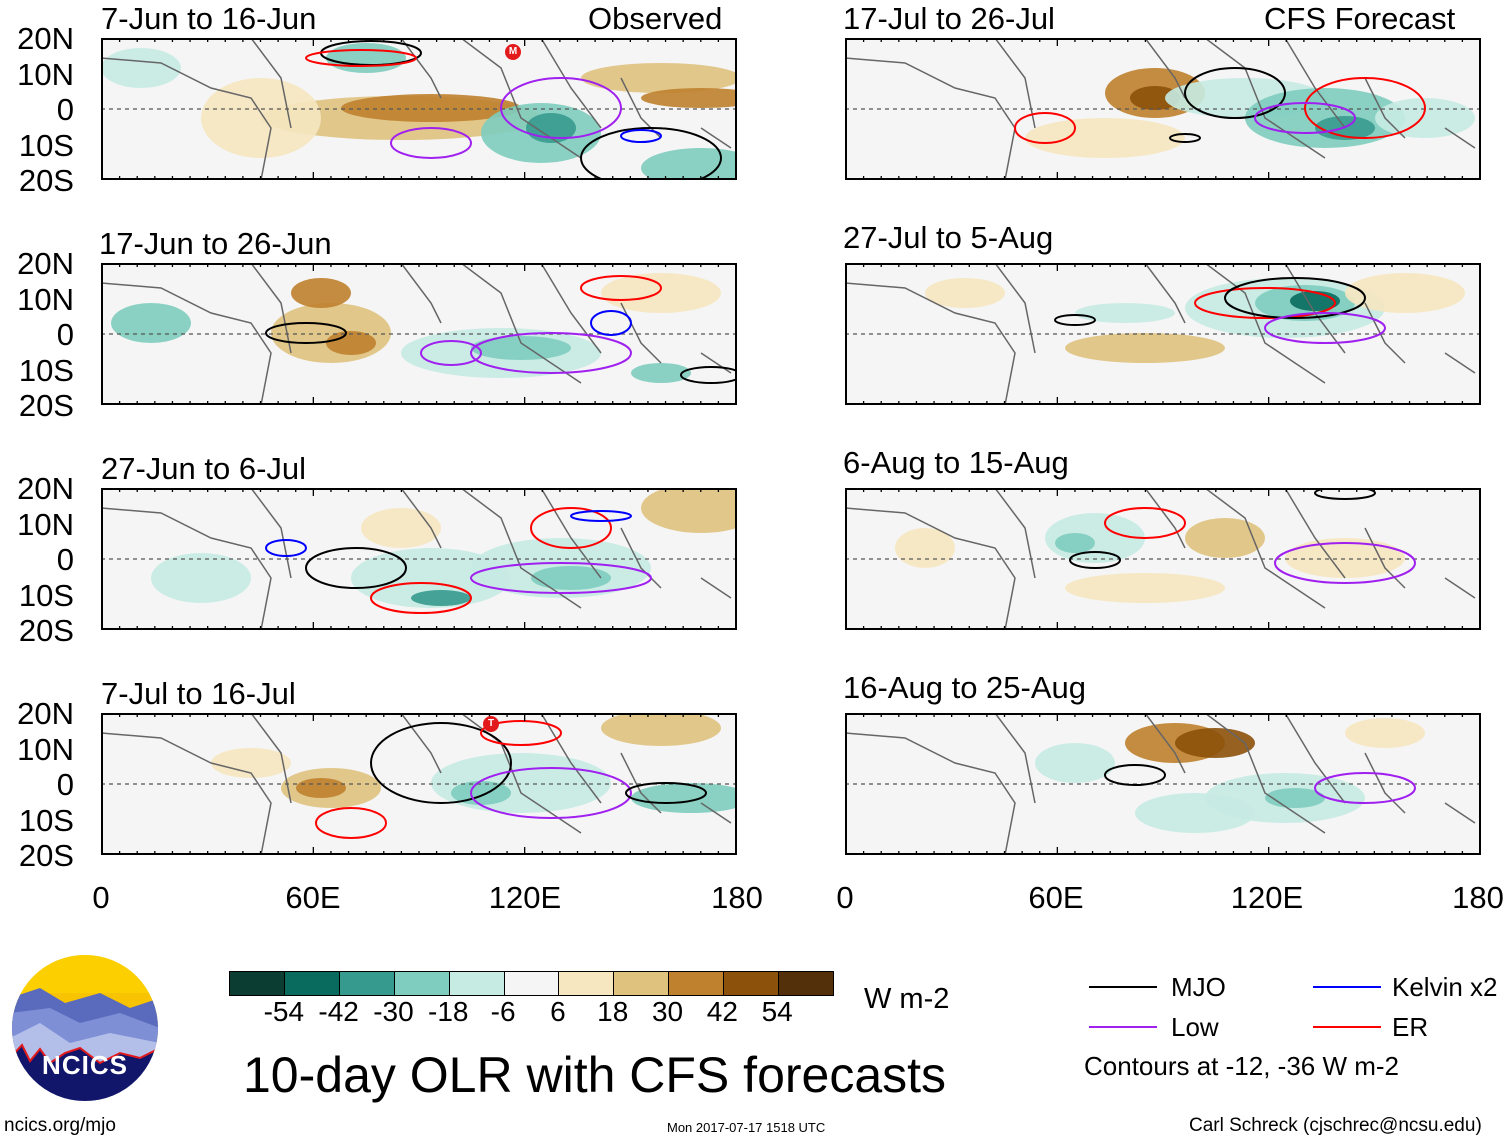 Image resolution: width=1510 pixels, height=1142 pixels. What do you see at coordinates (613, 1011) in the screenshot?
I see `colorbar-label: 18` at bounding box center [613, 1011].